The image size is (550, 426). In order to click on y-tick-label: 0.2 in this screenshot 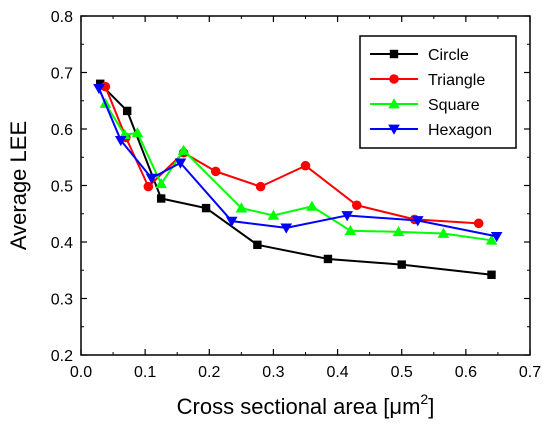, I will do `click(62, 356)`.